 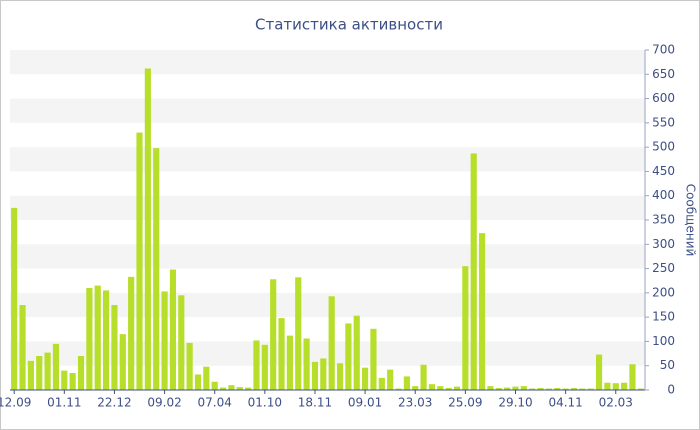 I want to click on x-tick-label: 04.11, so click(x=565, y=403).